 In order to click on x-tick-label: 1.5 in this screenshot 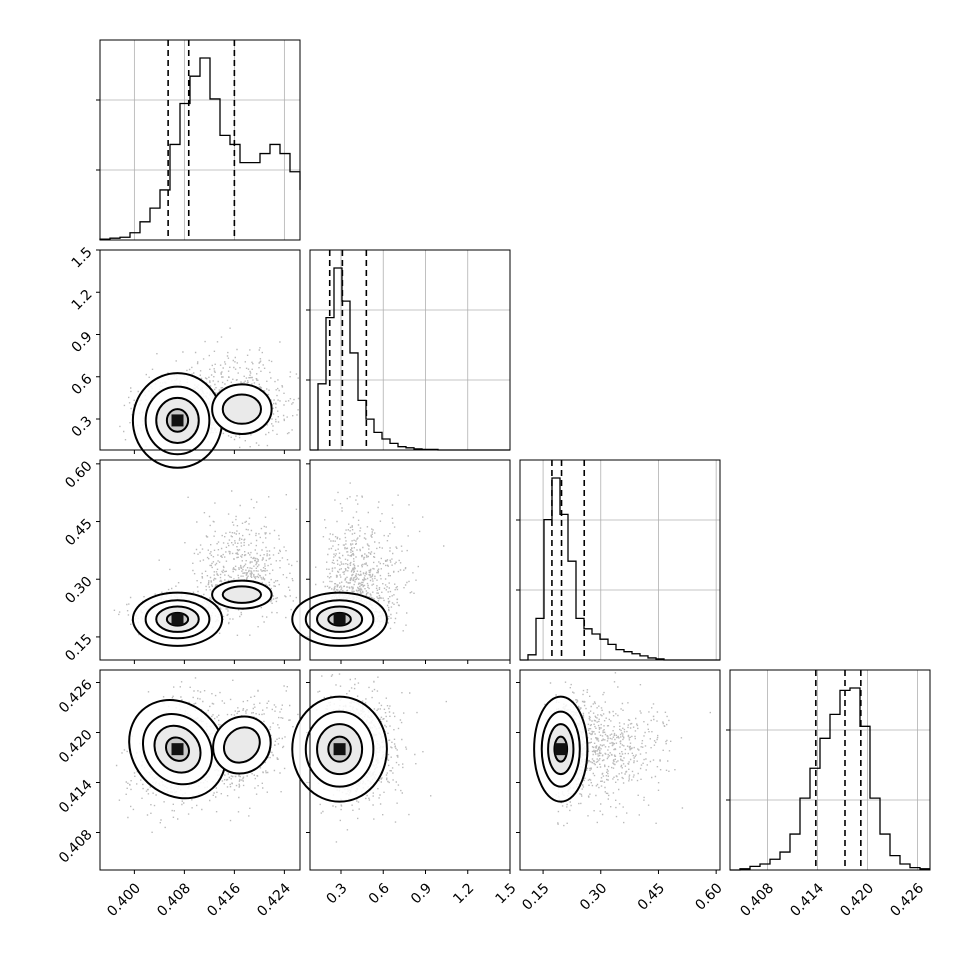, I will do `click(506, 893)`.